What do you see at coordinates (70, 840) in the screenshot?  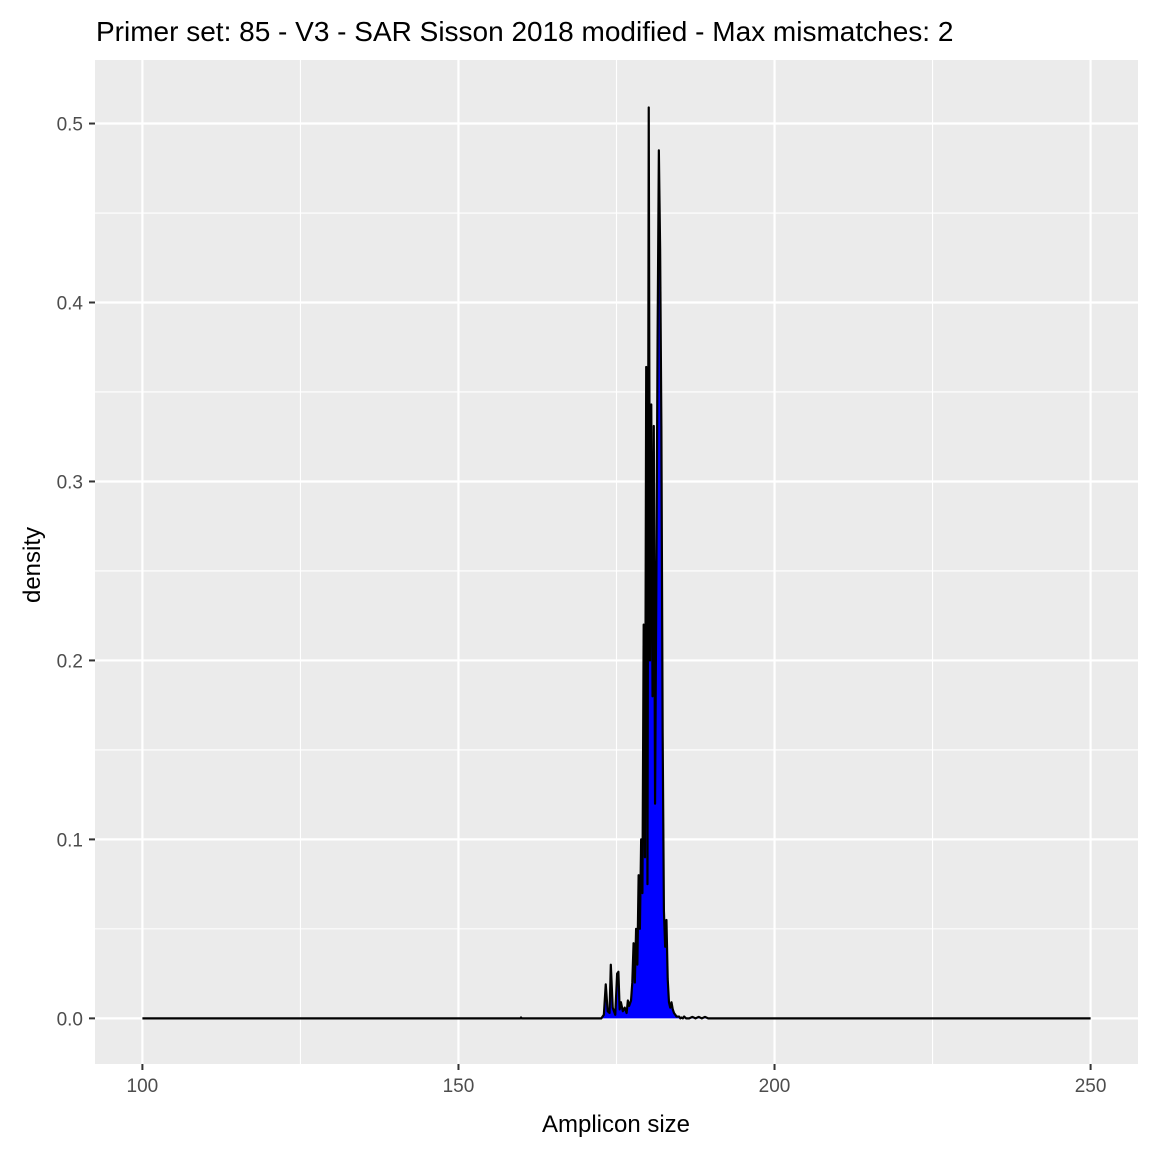 I see `y-tick-label: 0.1` at bounding box center [70, 840].